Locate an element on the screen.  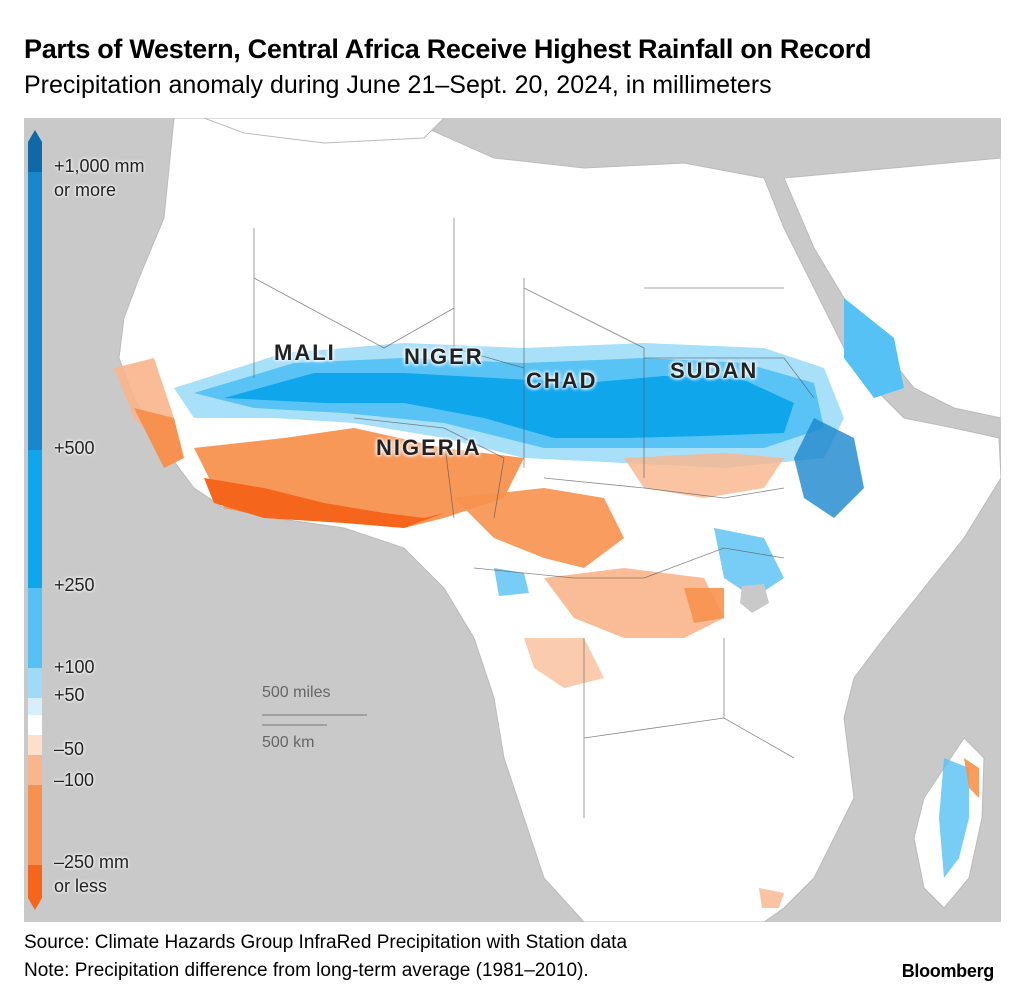
country-label-mali: MALI is located at coordinates (305, 352).